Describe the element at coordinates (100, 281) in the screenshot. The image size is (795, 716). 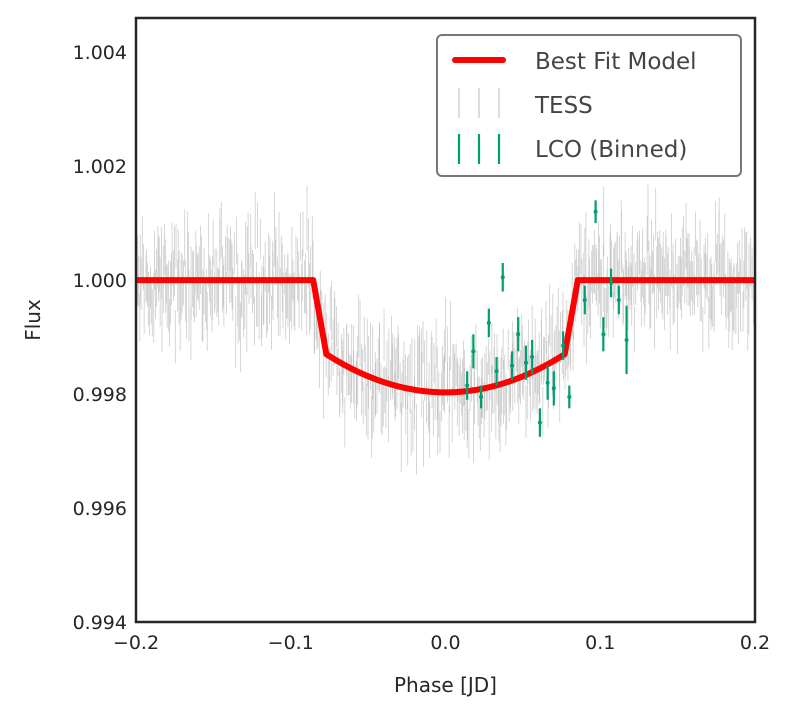
I see `y-tick-label: 1.000` at that location.